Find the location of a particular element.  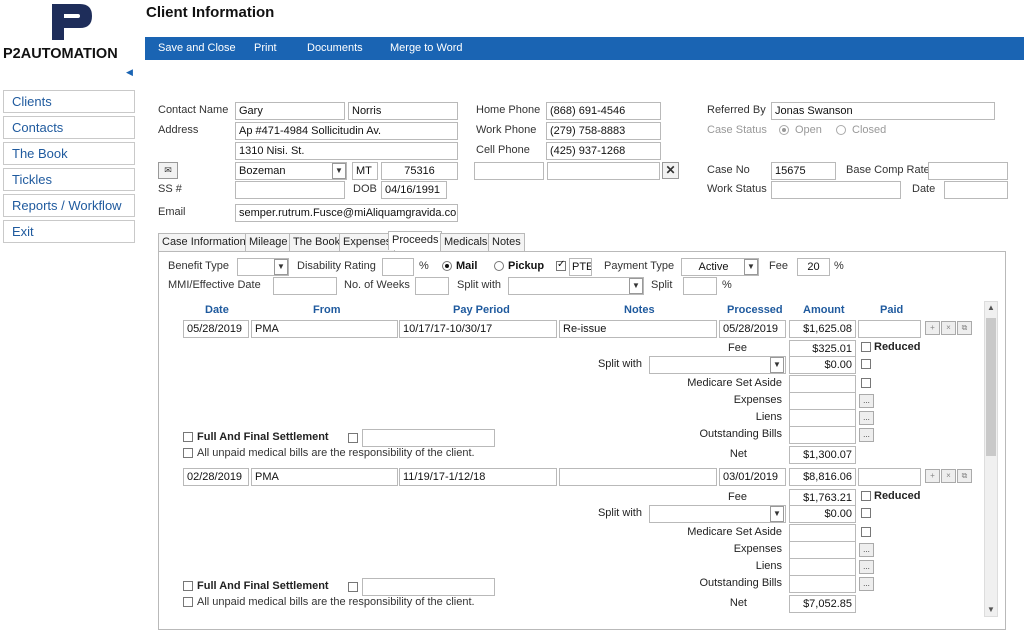

split-with-dropdown-icon: ▼ is located at coordinates (636, 286).